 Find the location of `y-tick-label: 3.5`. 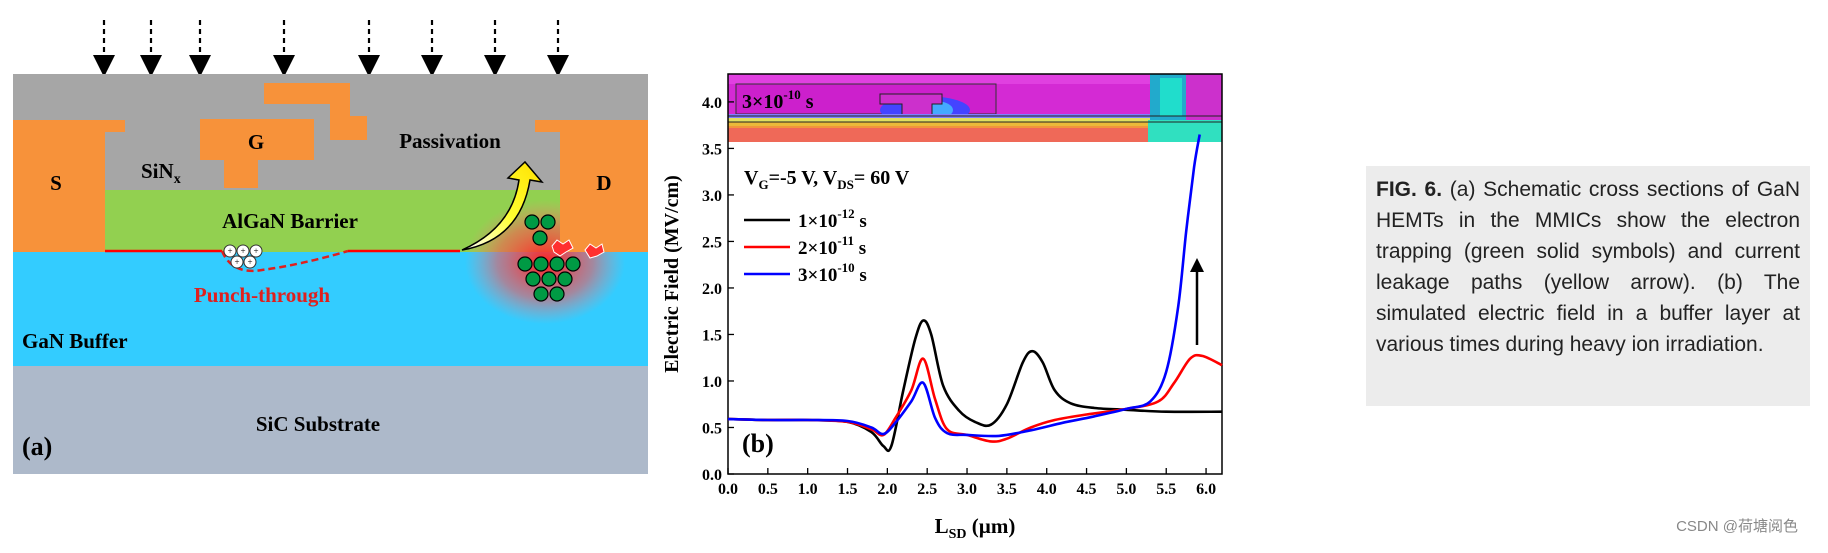

y-tick-label: 3.5 is located at coordinates (712, 149).